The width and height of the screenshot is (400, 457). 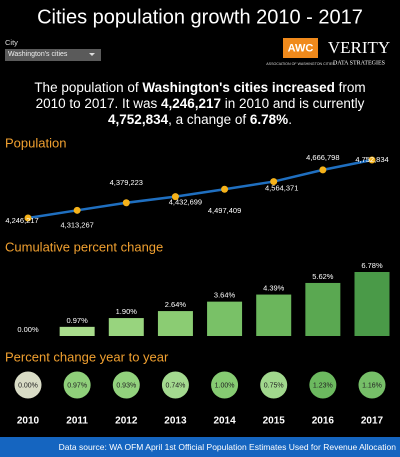 I want to click on summary-part: in 2010 and is currently, so click(x=293, y=103).